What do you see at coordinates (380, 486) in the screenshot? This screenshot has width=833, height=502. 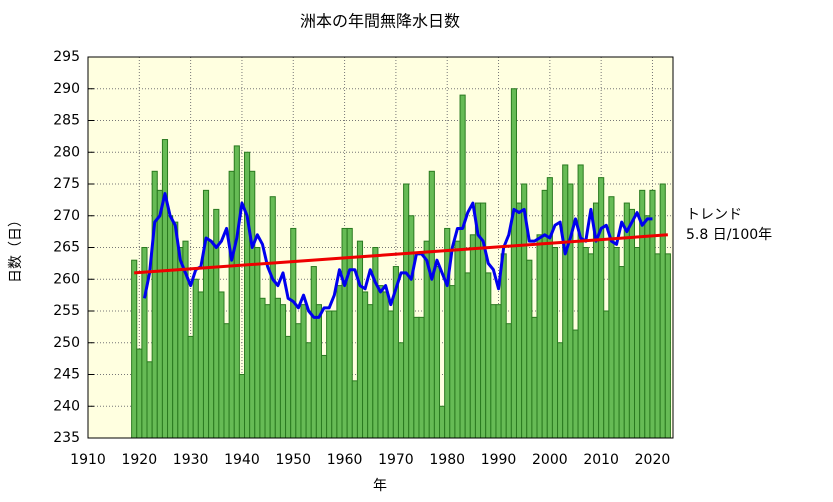 I see `x-axis-label: 年` at bounding box center [380, 486].